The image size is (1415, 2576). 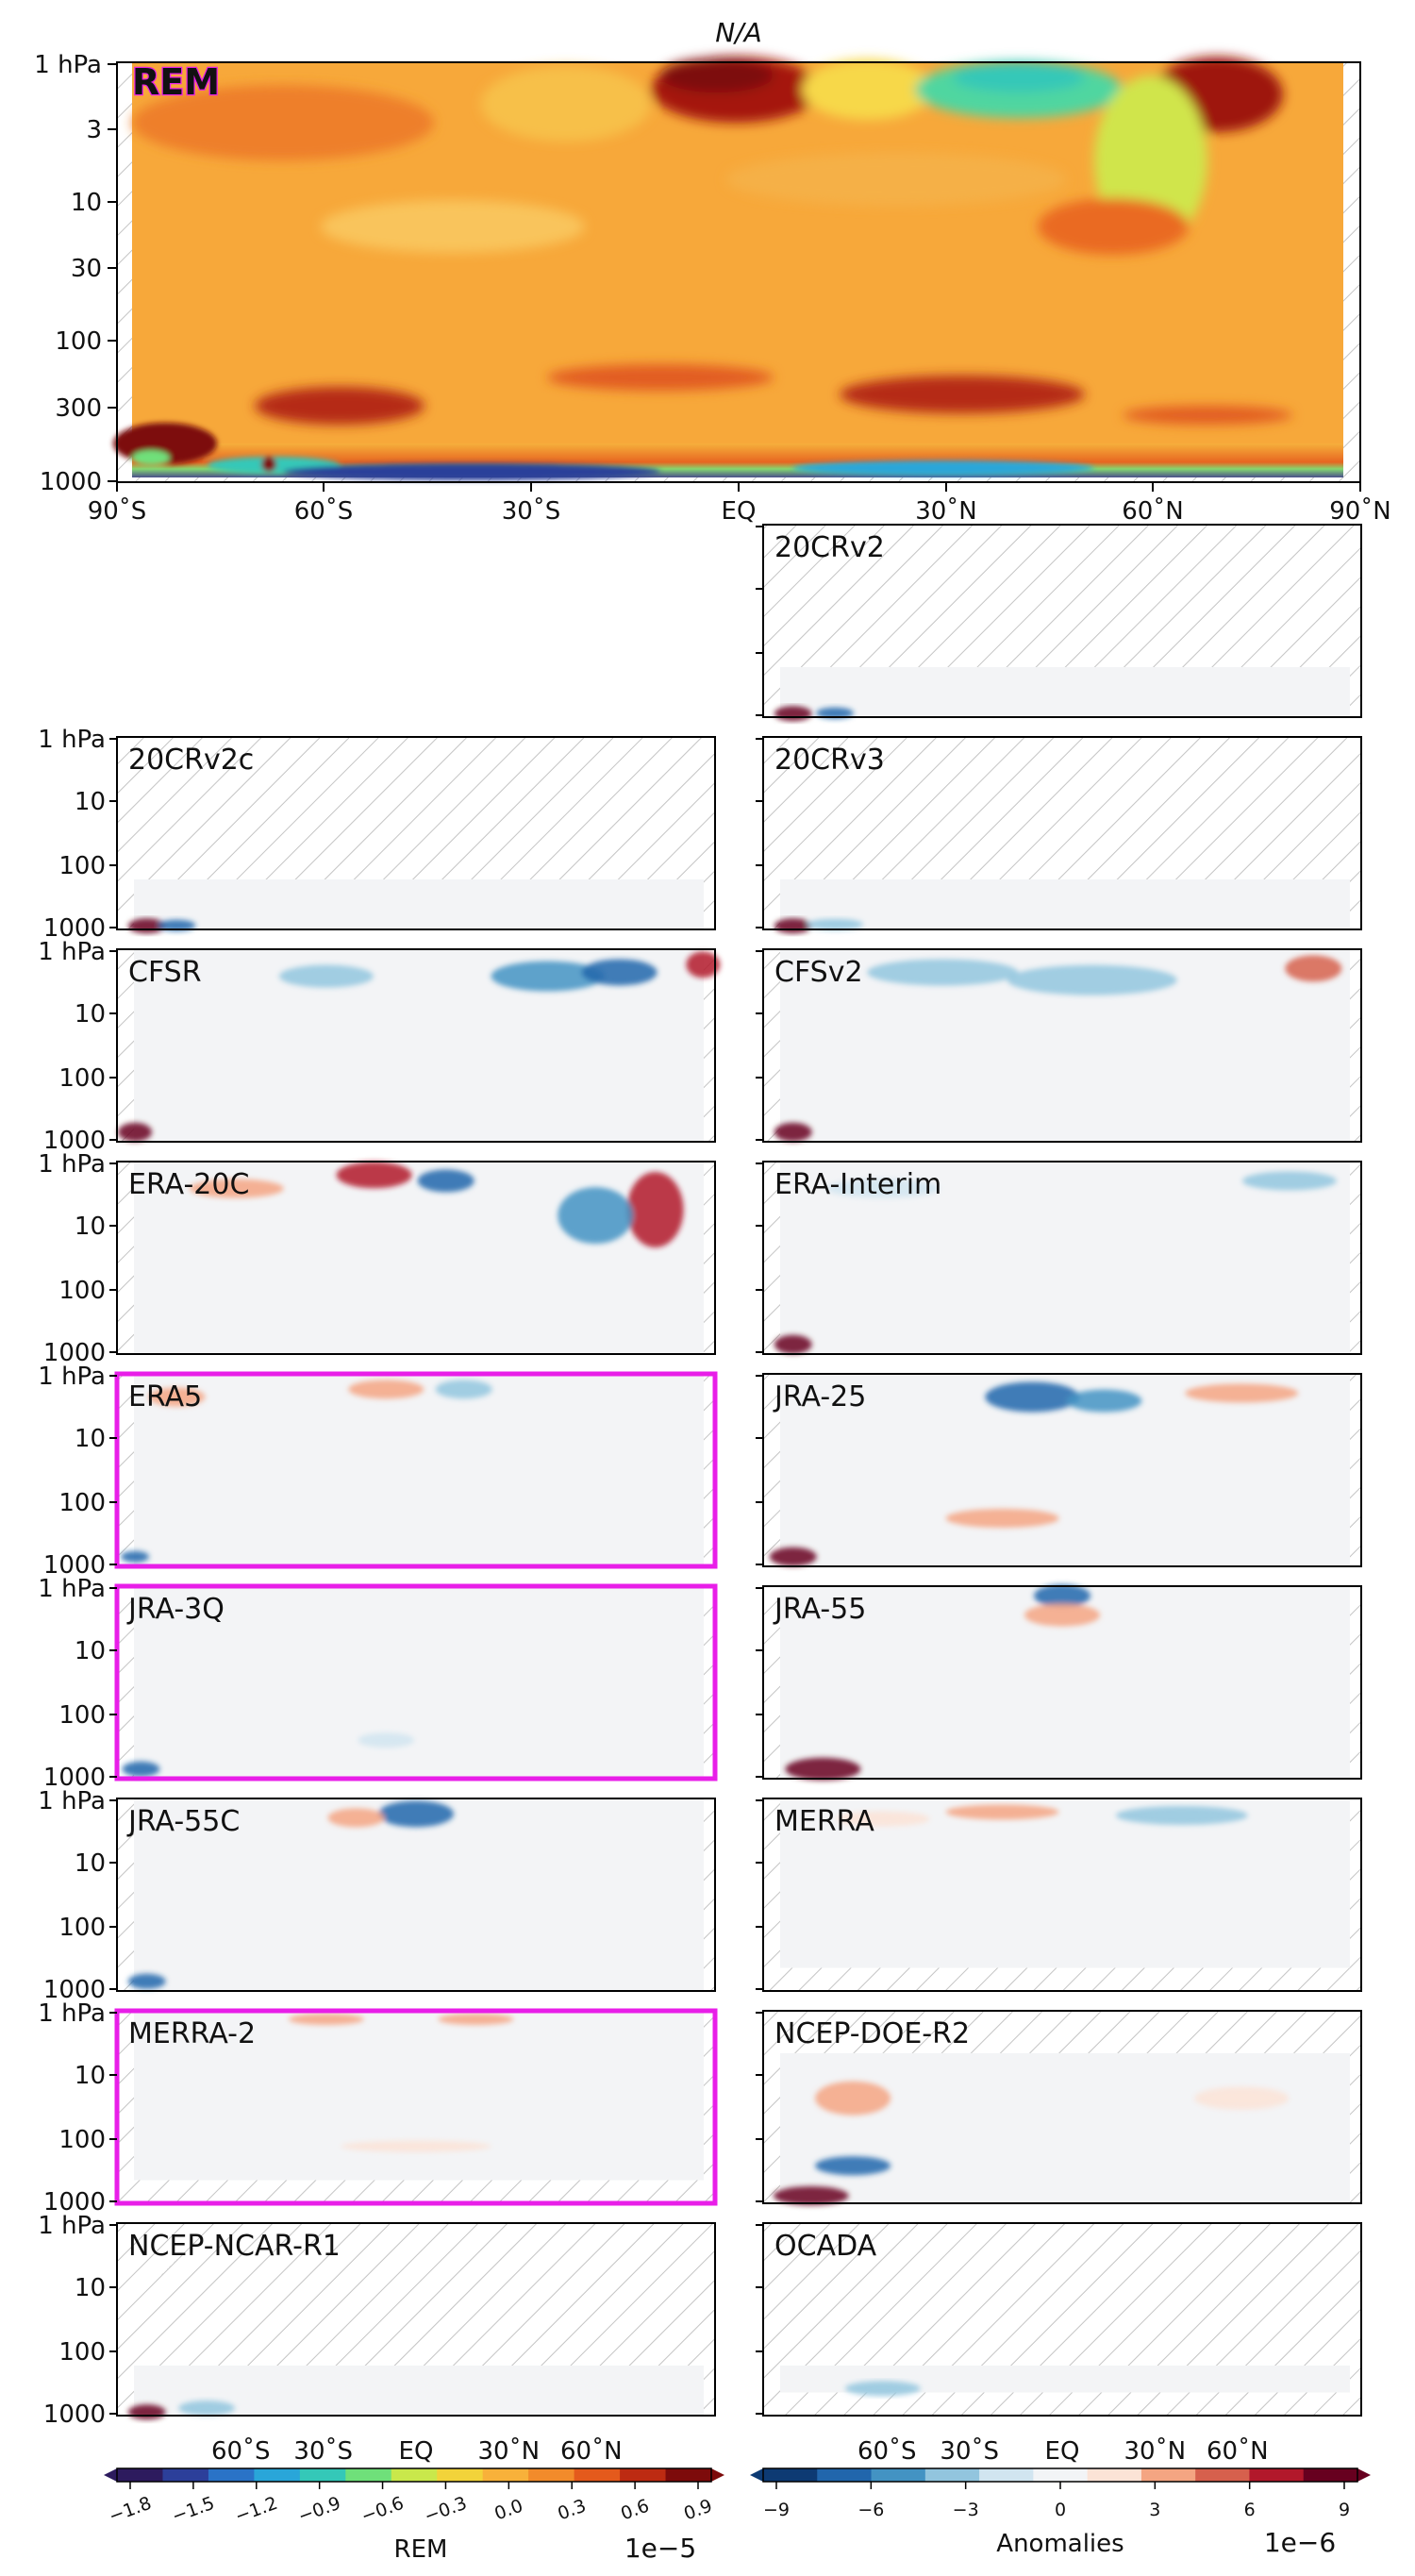 I want to click on main-x-tick-label: 30˚N, so click(x=946, y=511).